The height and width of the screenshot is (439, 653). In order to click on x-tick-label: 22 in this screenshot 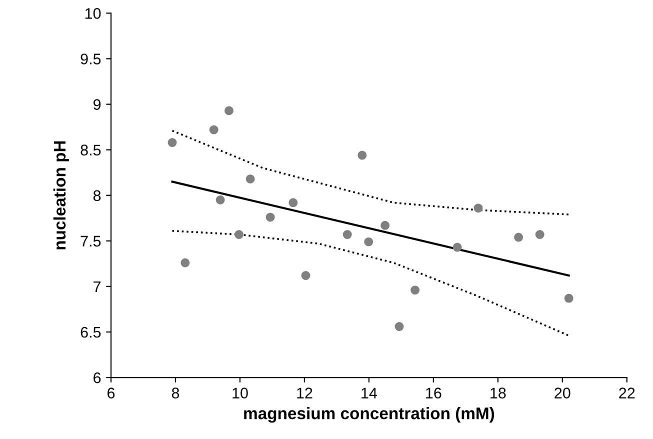, I will do `click(627, 393)`.